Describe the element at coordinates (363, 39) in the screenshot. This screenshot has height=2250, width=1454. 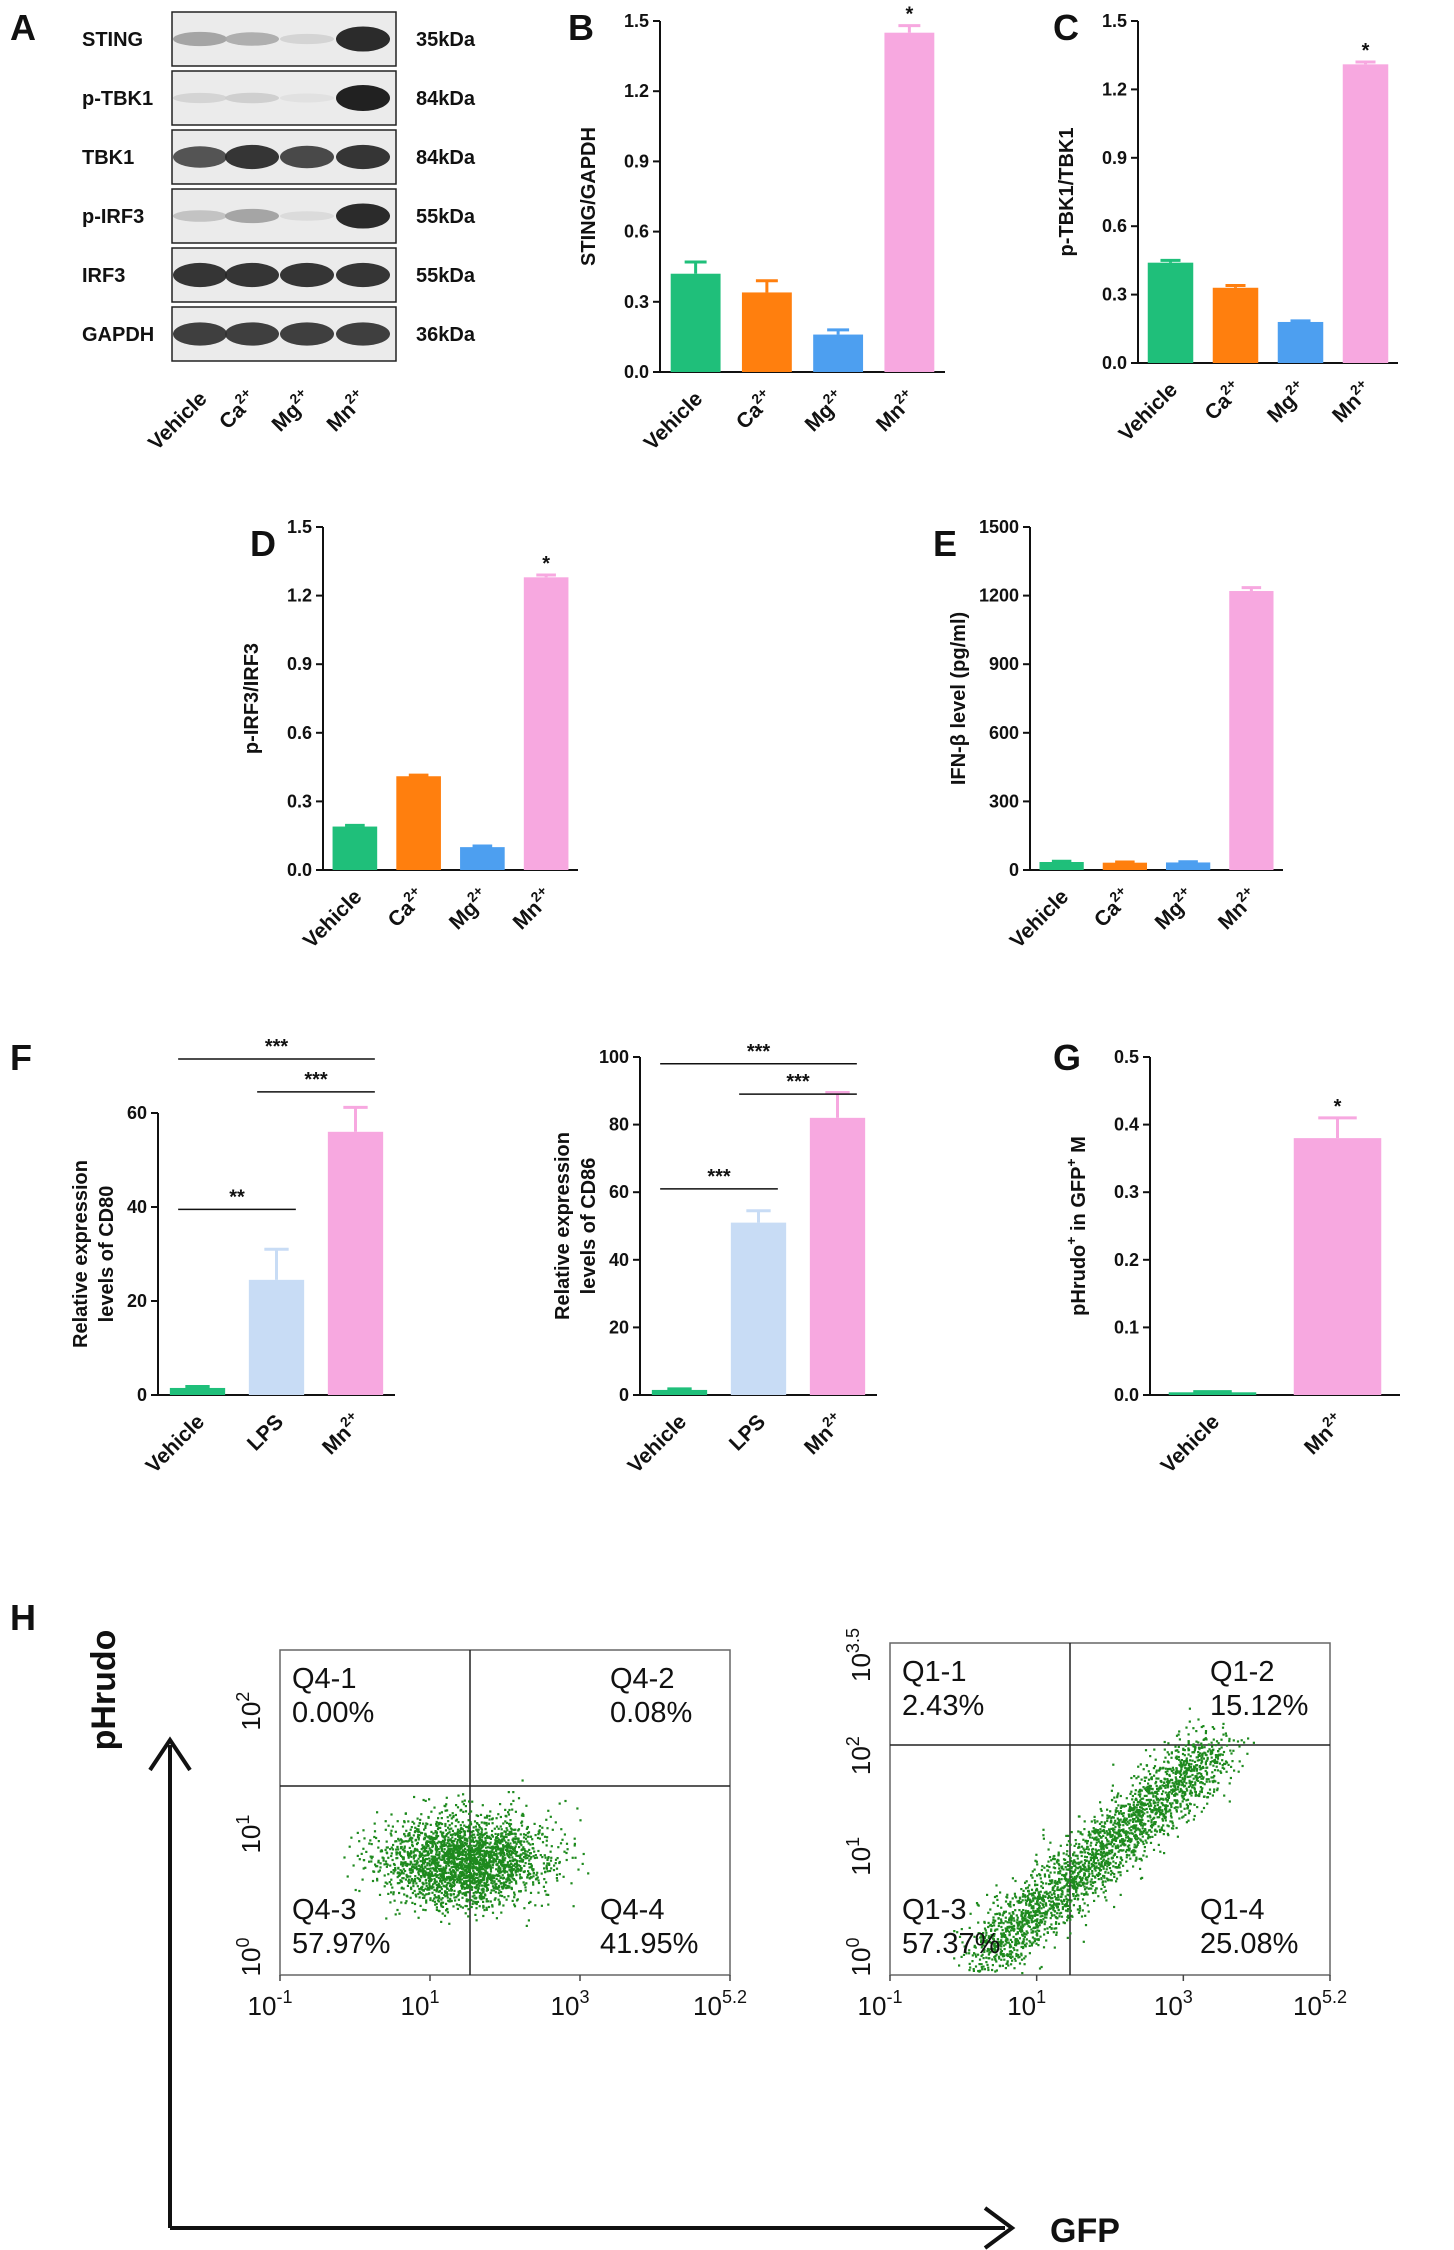
I see `blot-band` at that location.